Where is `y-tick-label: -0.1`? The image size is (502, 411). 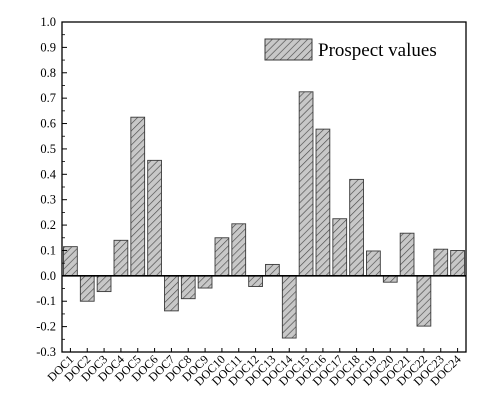
y-tick-label: -0.1 is located at coordinates (46, 301).